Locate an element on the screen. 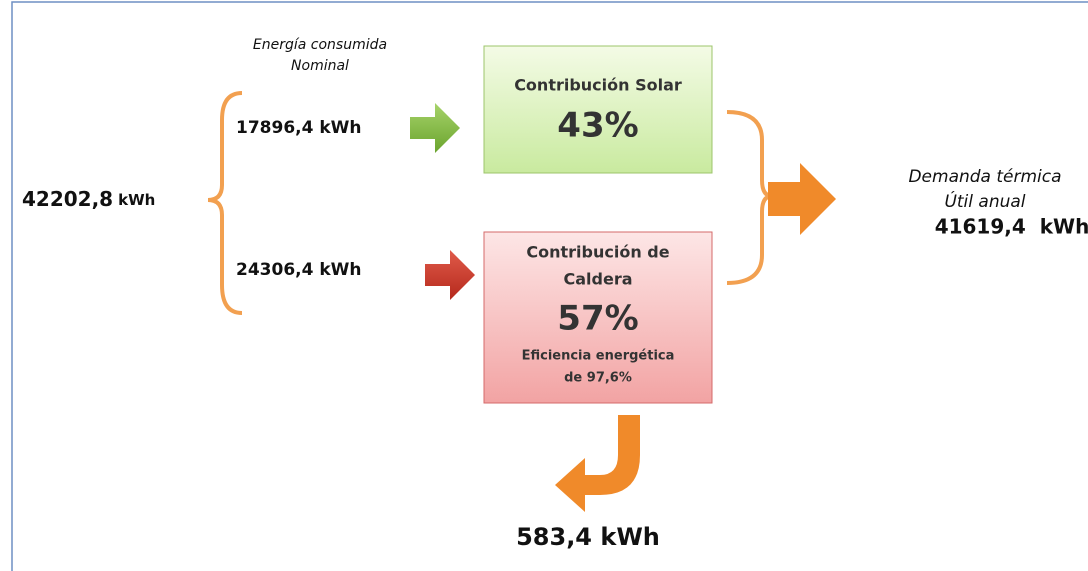 This screenshot has height=571, width=1088. boiler-note: de 97,6% is located at coordinates (598, 378).